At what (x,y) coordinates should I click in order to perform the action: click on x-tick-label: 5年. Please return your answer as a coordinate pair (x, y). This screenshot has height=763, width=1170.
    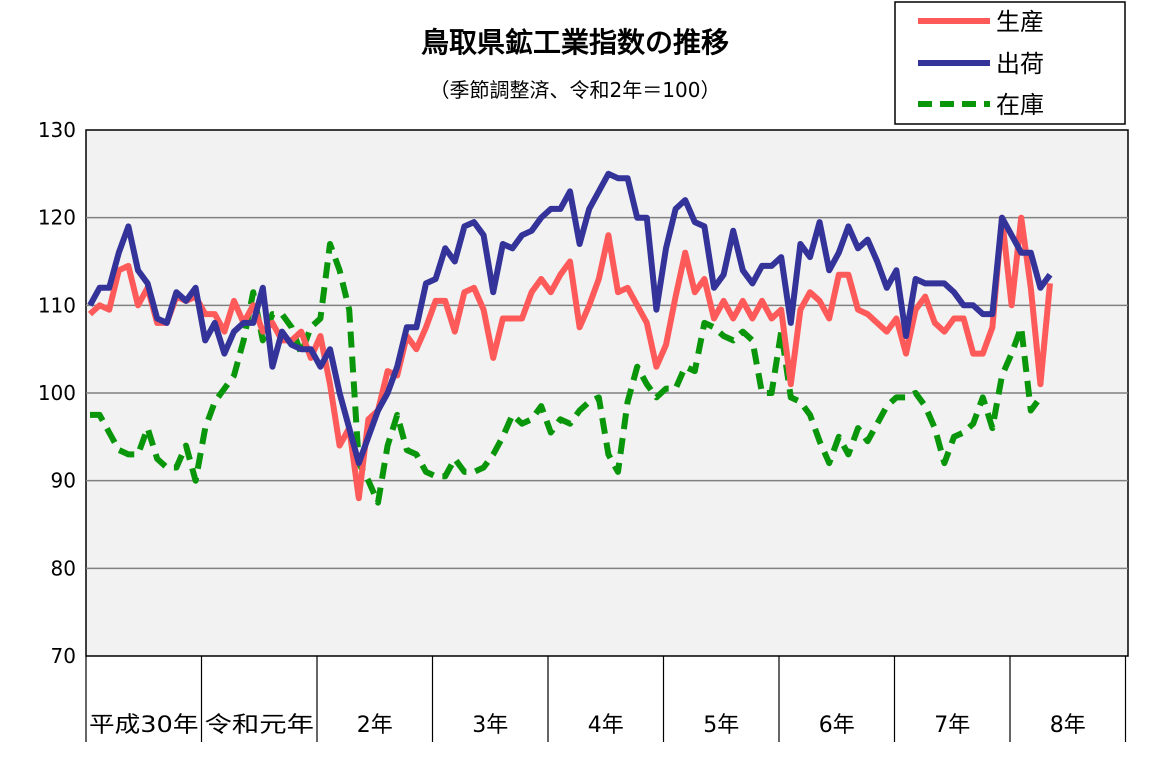
    Looking at the image, I should click on (721, 725).